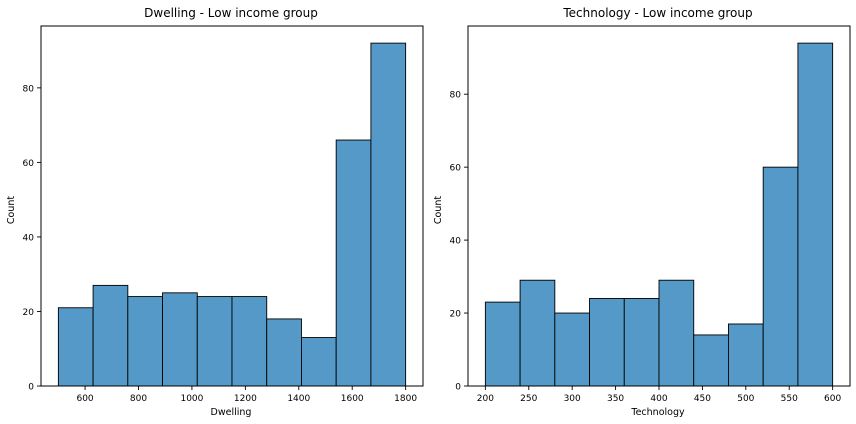 Image resolution: width=856 pixels, height=424 pixels. What do you see at coordinates (231, 13) in the screenshot?
I see `chart-title: Dwelling - Low income group` at bounding box center [231, 13].